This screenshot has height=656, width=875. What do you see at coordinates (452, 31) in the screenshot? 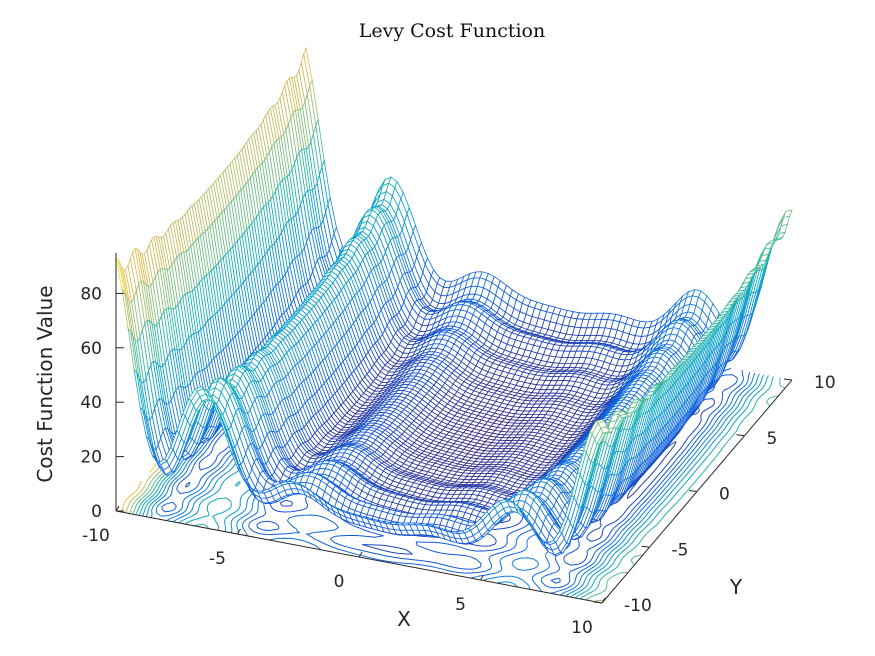
I see `chart-title: Levy Cost Function` at bounding box center [452, 31].